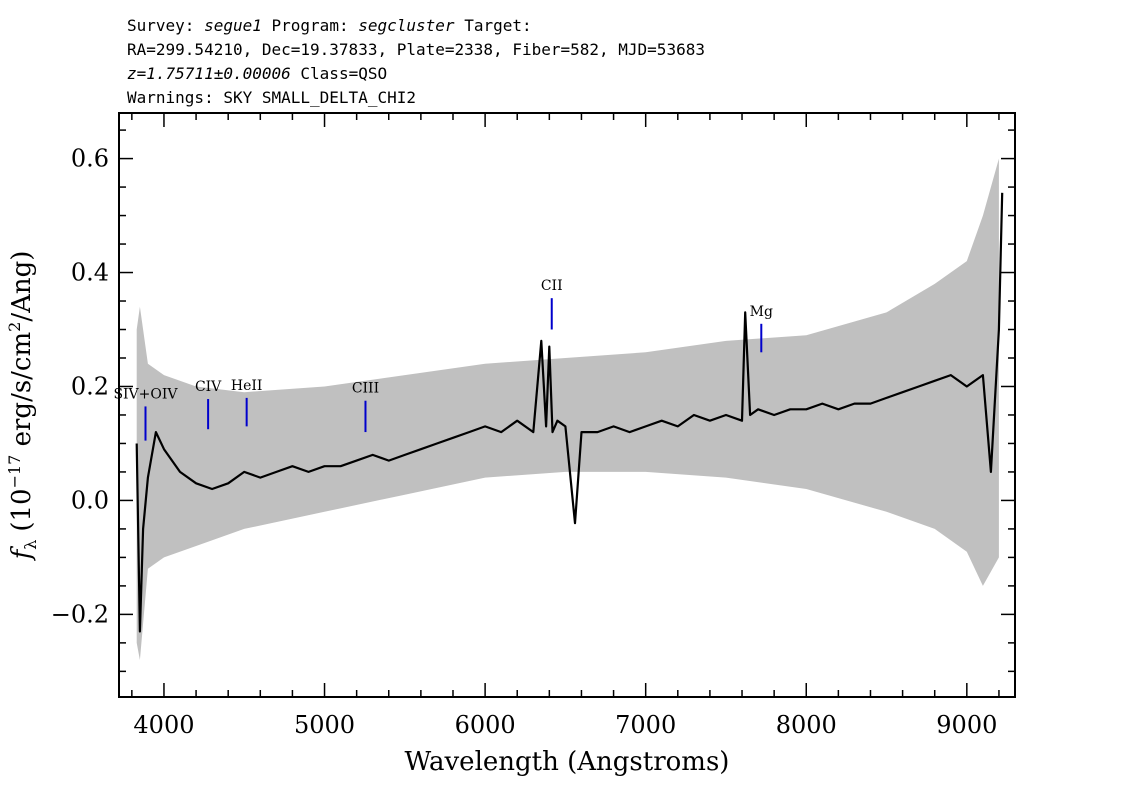 Image resolution: width=1134 pixels, height=810 pixels. Describe the element at coordinates (22, 393) in the screenshot. I see `y-label-mid: erg/s/cm` at that location.